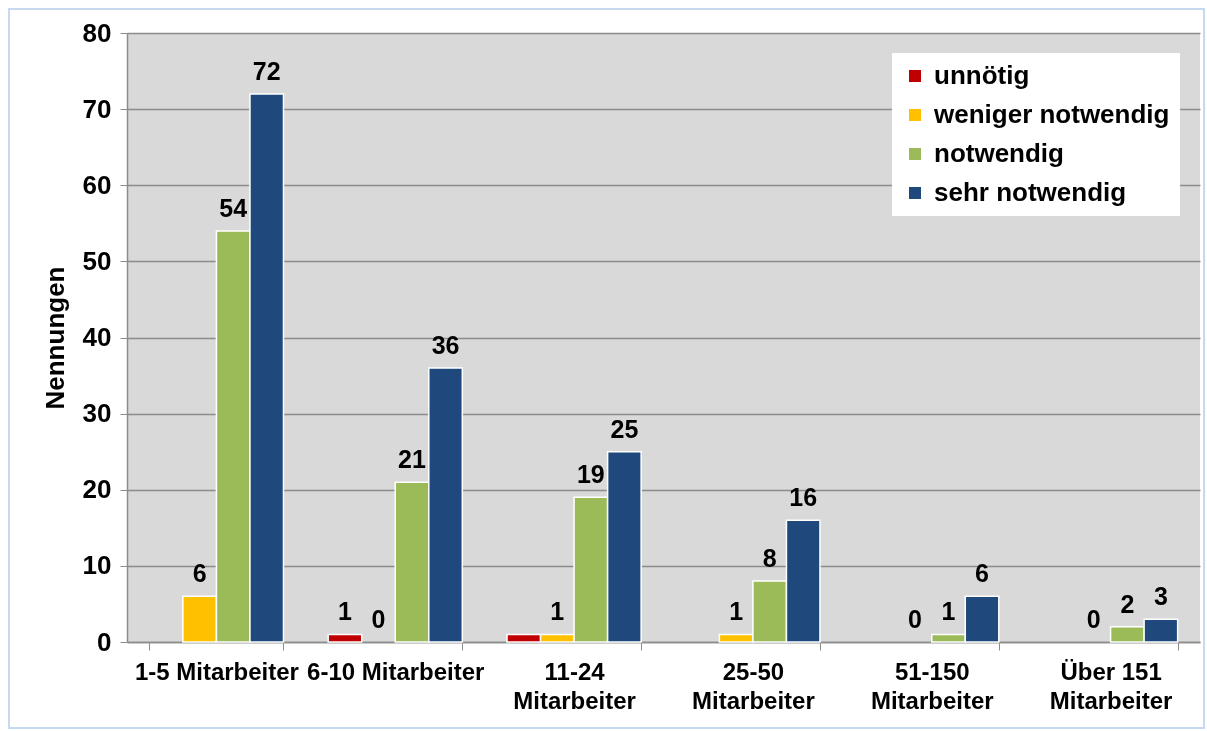 This screenshot has height=731, width=1207. Describe the element at coordinates (97, 32) in the screenshot. I see `y-tick-label: 80` at that location.